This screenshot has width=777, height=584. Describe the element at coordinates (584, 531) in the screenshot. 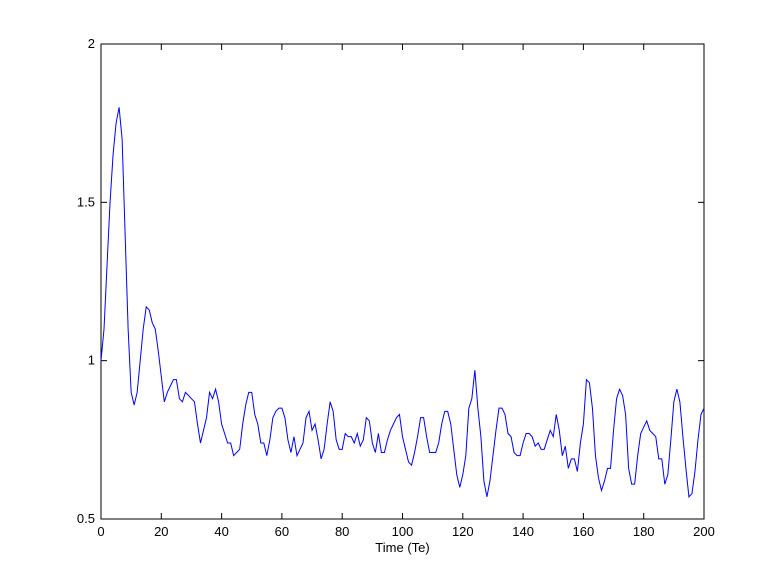

I see `x-tick-label: 160` at that location.